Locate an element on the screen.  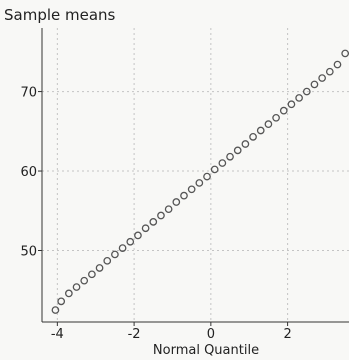
x-axis-label: Normal Quantile is located at coordinates (206, 350).